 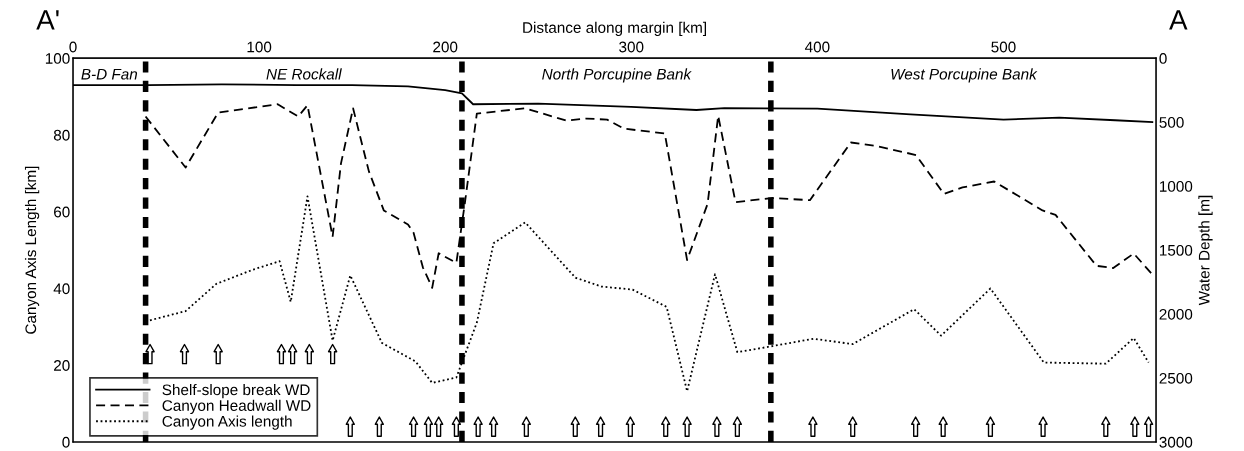 What do you see at coordinates (62, 365) in the screenshot?
I see `y-tick-label: 20` at bounding box center [62, 365].